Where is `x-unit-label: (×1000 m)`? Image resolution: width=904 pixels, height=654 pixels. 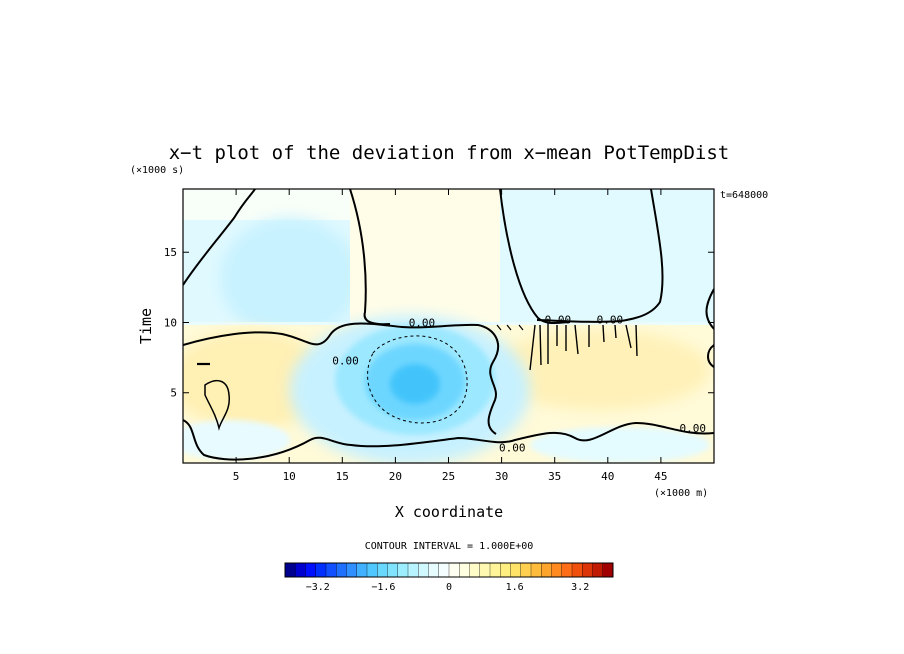
x-unit-label: (×1000 m) is located at coordinates (681, 493).